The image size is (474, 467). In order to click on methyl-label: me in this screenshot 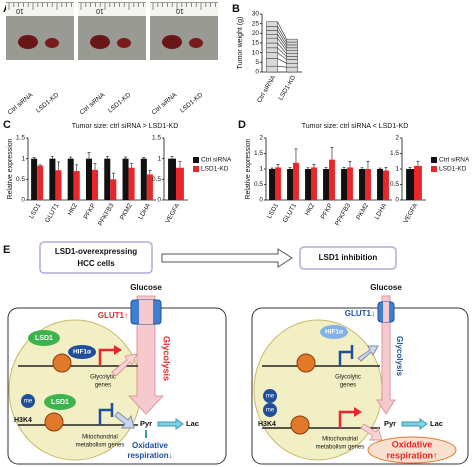, I will do `click(270, 397)`.